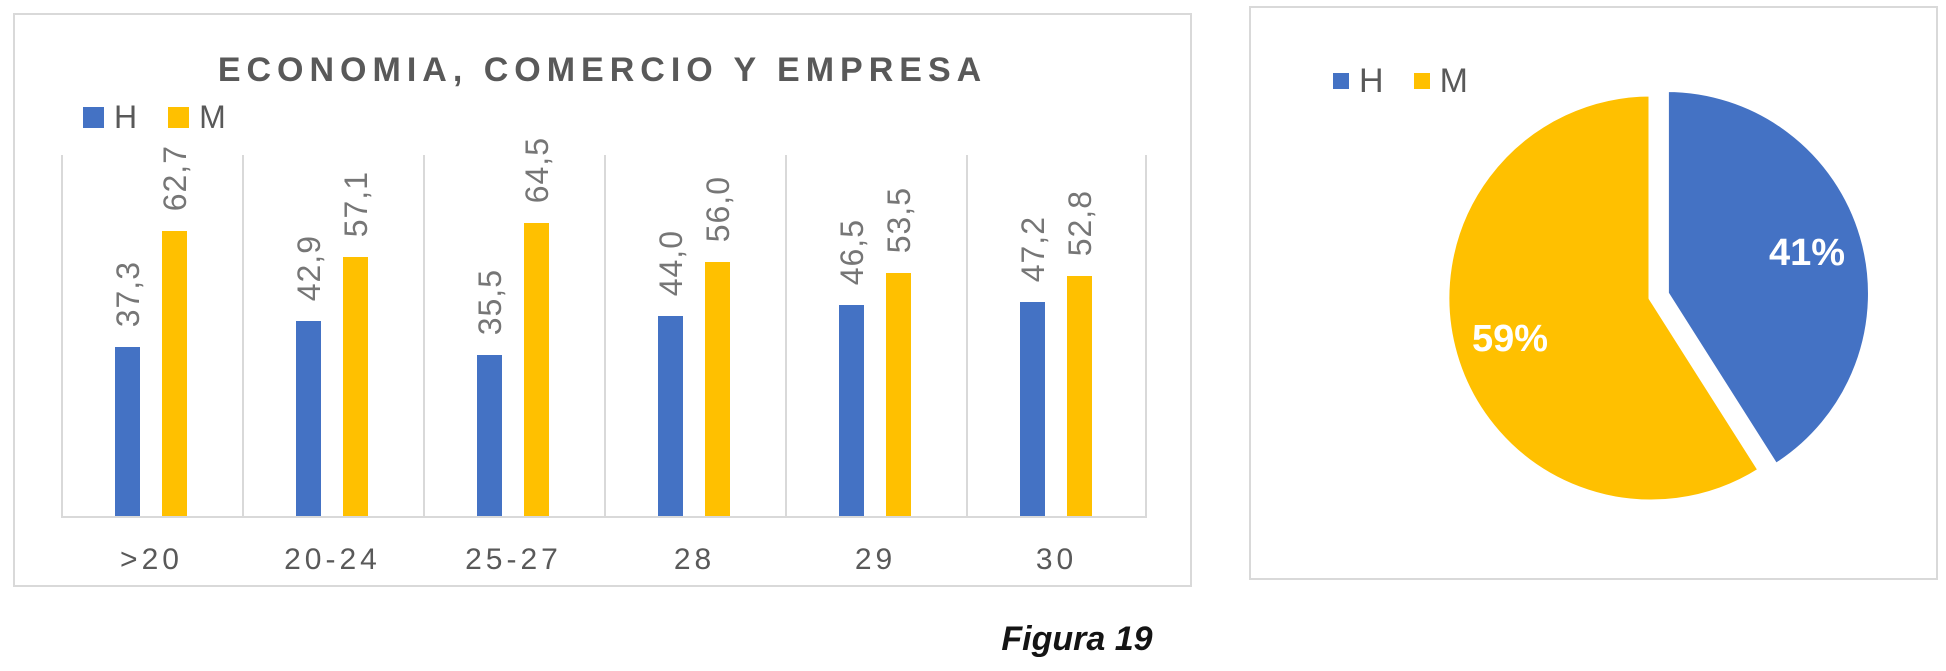 This screenshot has width=1946, height=671. Describe the element at coordinates (1510, 339) in the screenshot. I see `pie-slice-label-M: 59%` at that location.